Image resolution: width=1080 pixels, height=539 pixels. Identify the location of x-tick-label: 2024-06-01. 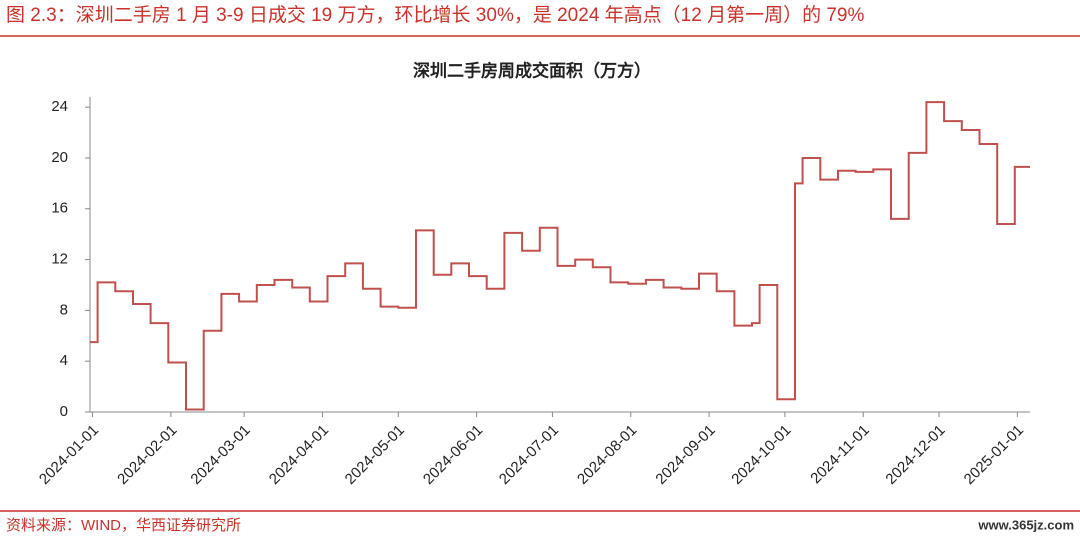
(453, 455).